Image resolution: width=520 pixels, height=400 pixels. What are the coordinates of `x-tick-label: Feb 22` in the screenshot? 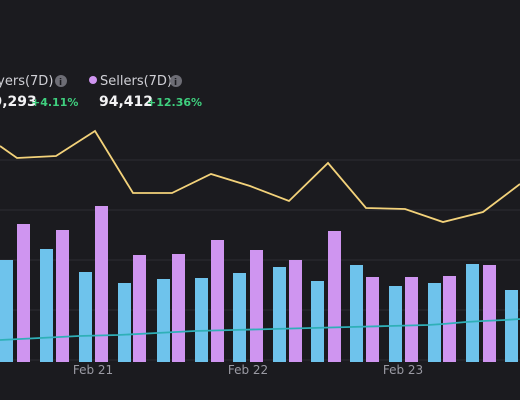 It's located at (248, 370).